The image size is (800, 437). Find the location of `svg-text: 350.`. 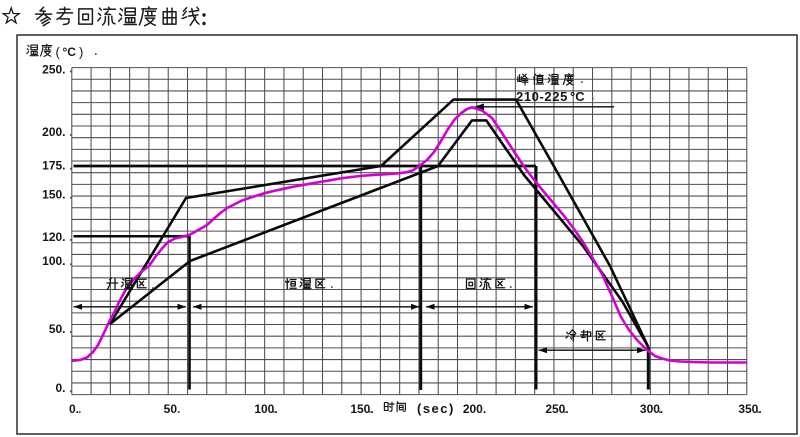

svg-text: 350. is located at coordinates (749, 409).